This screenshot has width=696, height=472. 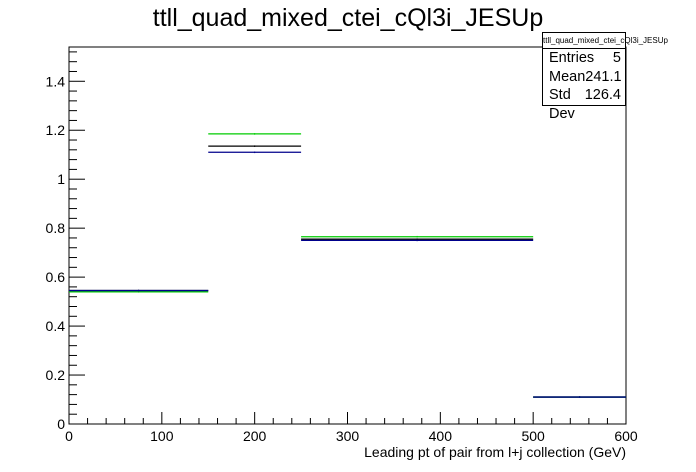 What do you see at coordinates (162, 436) in the screenshot?
I see `x-tick-label: 100` at bounding box center [162, 436].